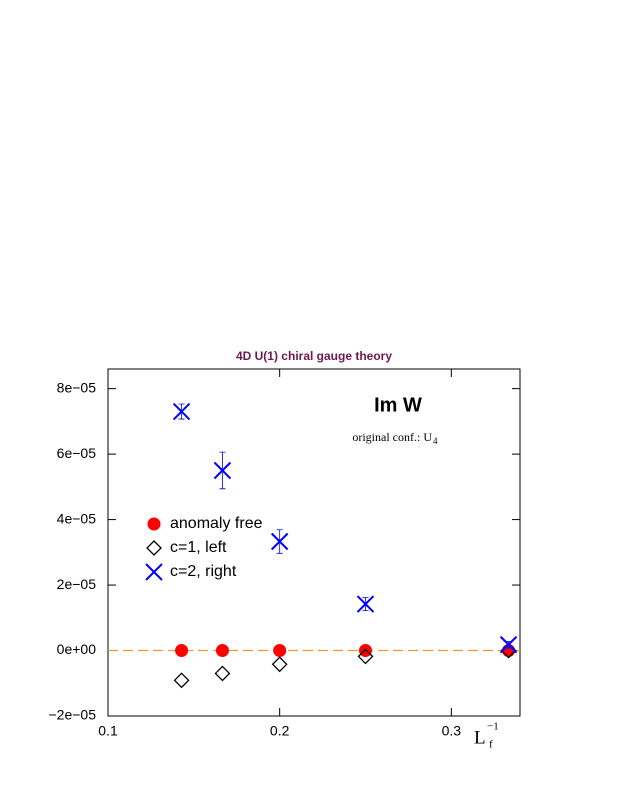 This screenshot has height=811, width=627. What do you see at coordinates (435, 441) in the screenshot?
I see `annotation-subscript: 4` at bounding box center [435, 441].